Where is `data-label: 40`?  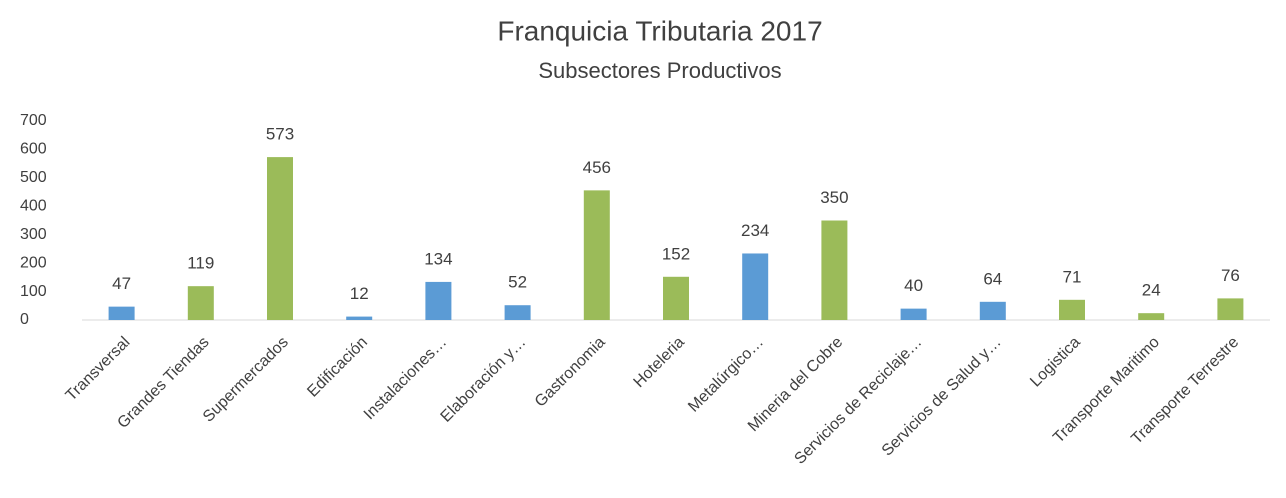
data-label: 40 is located at coordinates (913, 285).